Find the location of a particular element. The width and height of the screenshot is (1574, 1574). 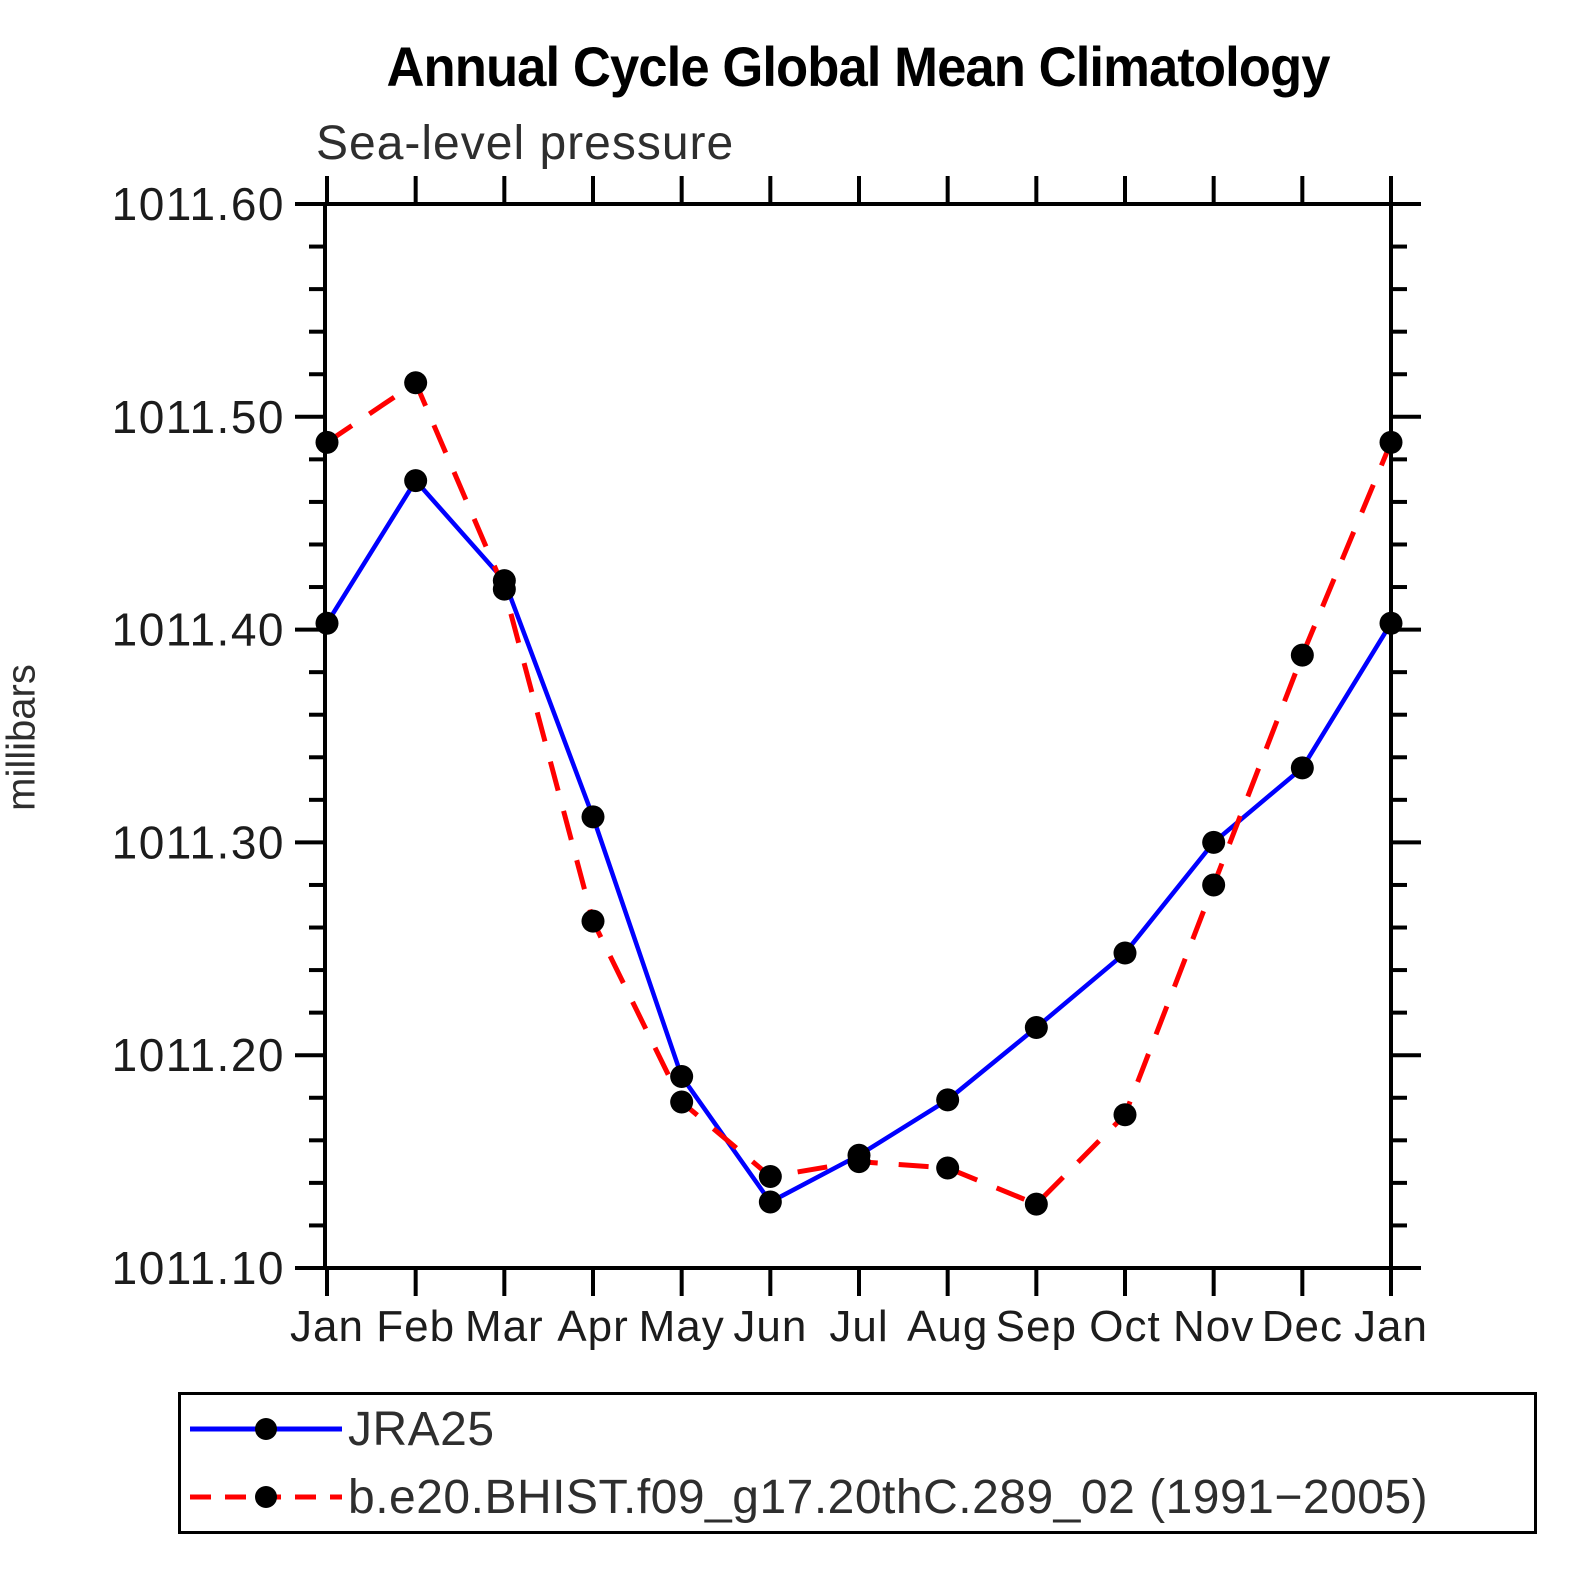

x-axis-tick-label: Oct is located at coordinates (1124, 1326).